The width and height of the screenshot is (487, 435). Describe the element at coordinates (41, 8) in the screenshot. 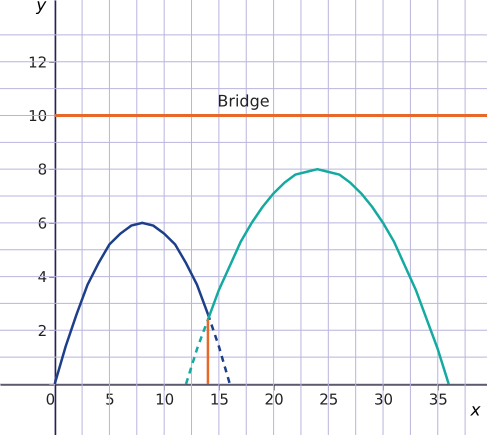

I see `y-axis-title: y` at that location.